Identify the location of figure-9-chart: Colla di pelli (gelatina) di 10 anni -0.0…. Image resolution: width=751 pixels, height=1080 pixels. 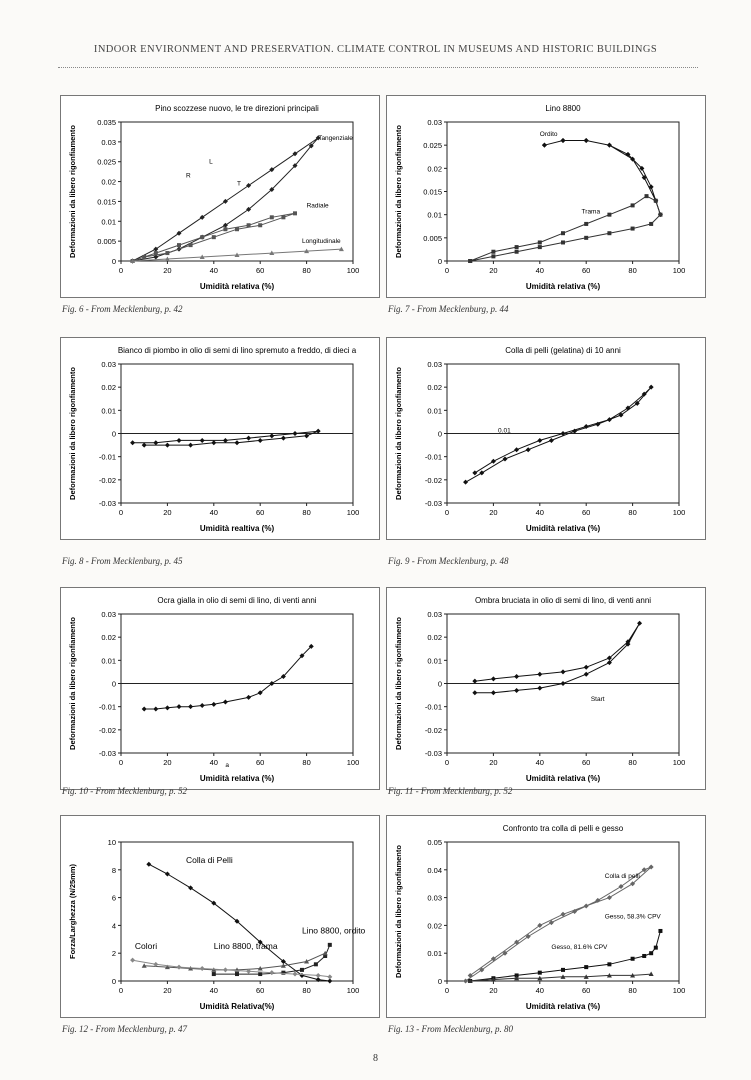
(539, 439).